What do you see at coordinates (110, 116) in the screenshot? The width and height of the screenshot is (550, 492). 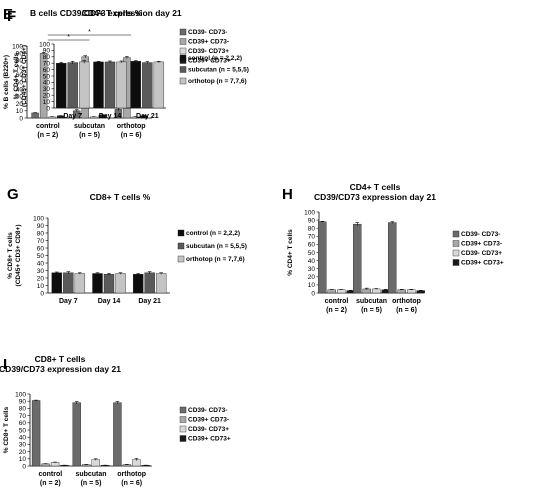 I see `x-tick-label: Day 14` at bounding box center [110, 116].